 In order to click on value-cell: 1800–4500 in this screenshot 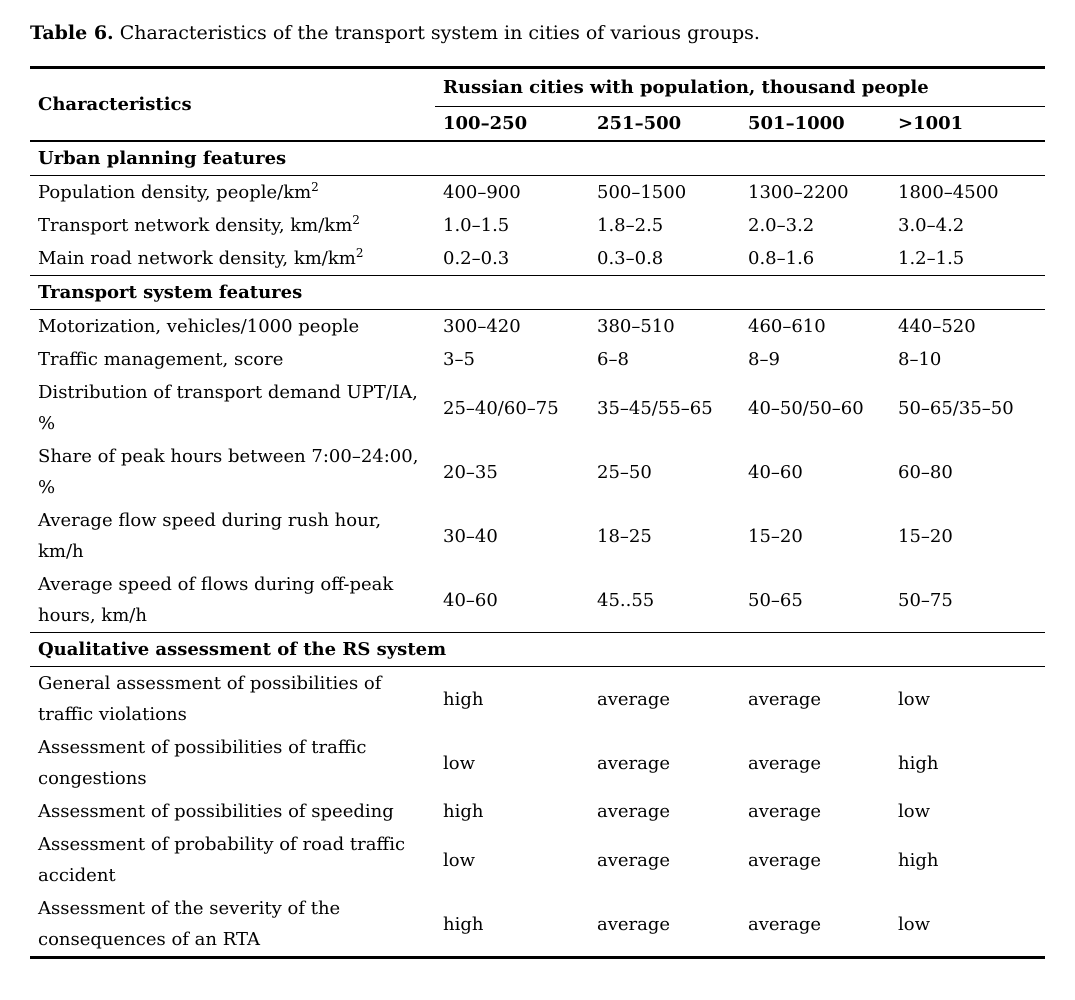, I will do `click(948, 192)`.